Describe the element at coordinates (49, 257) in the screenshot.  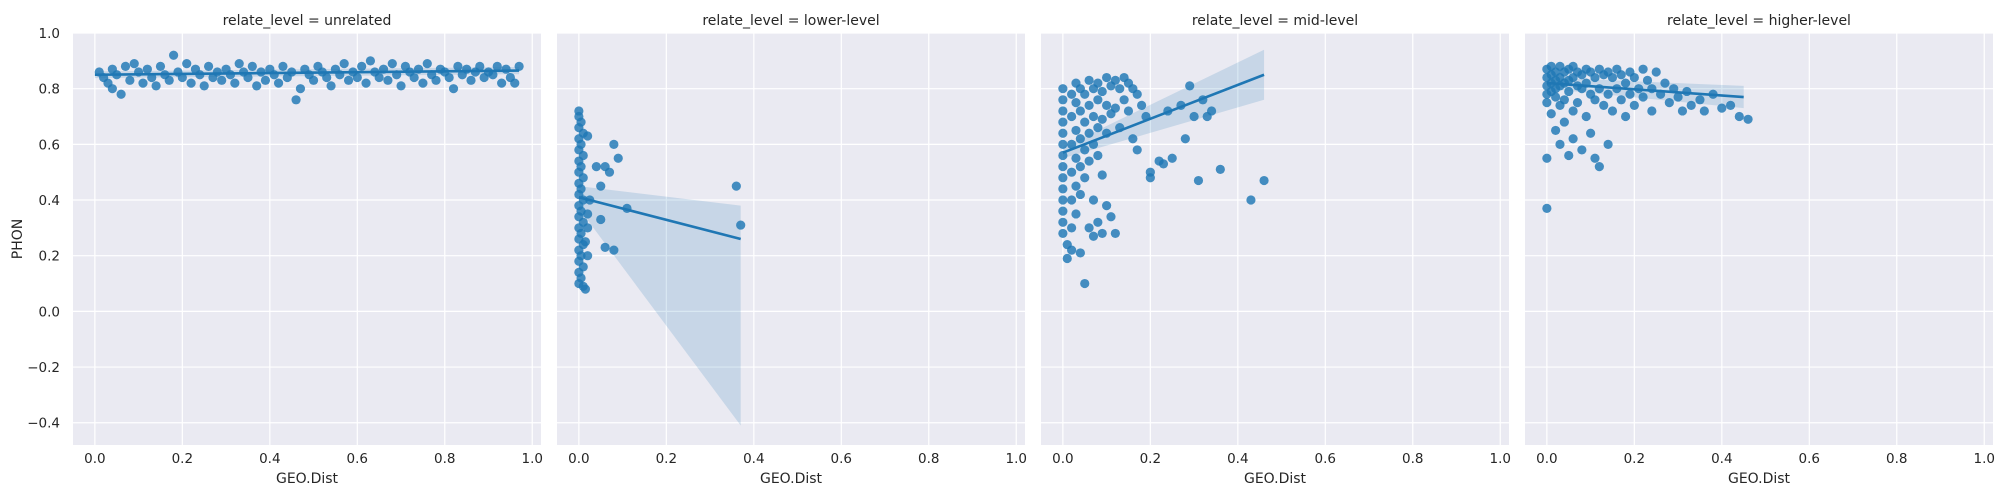
I see `y-tick-label: 0.2` at that location.